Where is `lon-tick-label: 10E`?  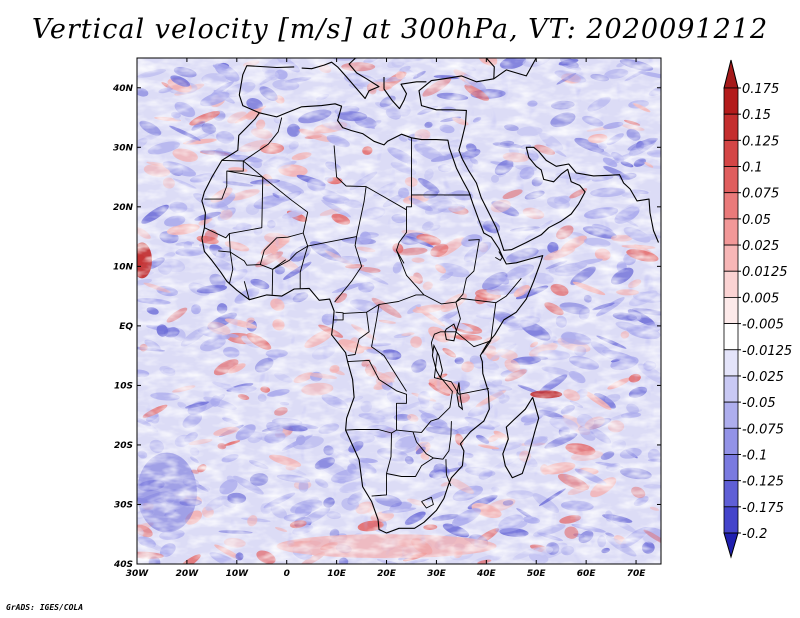 lon-tick-label: 10E is located at coordinates (337, 574).